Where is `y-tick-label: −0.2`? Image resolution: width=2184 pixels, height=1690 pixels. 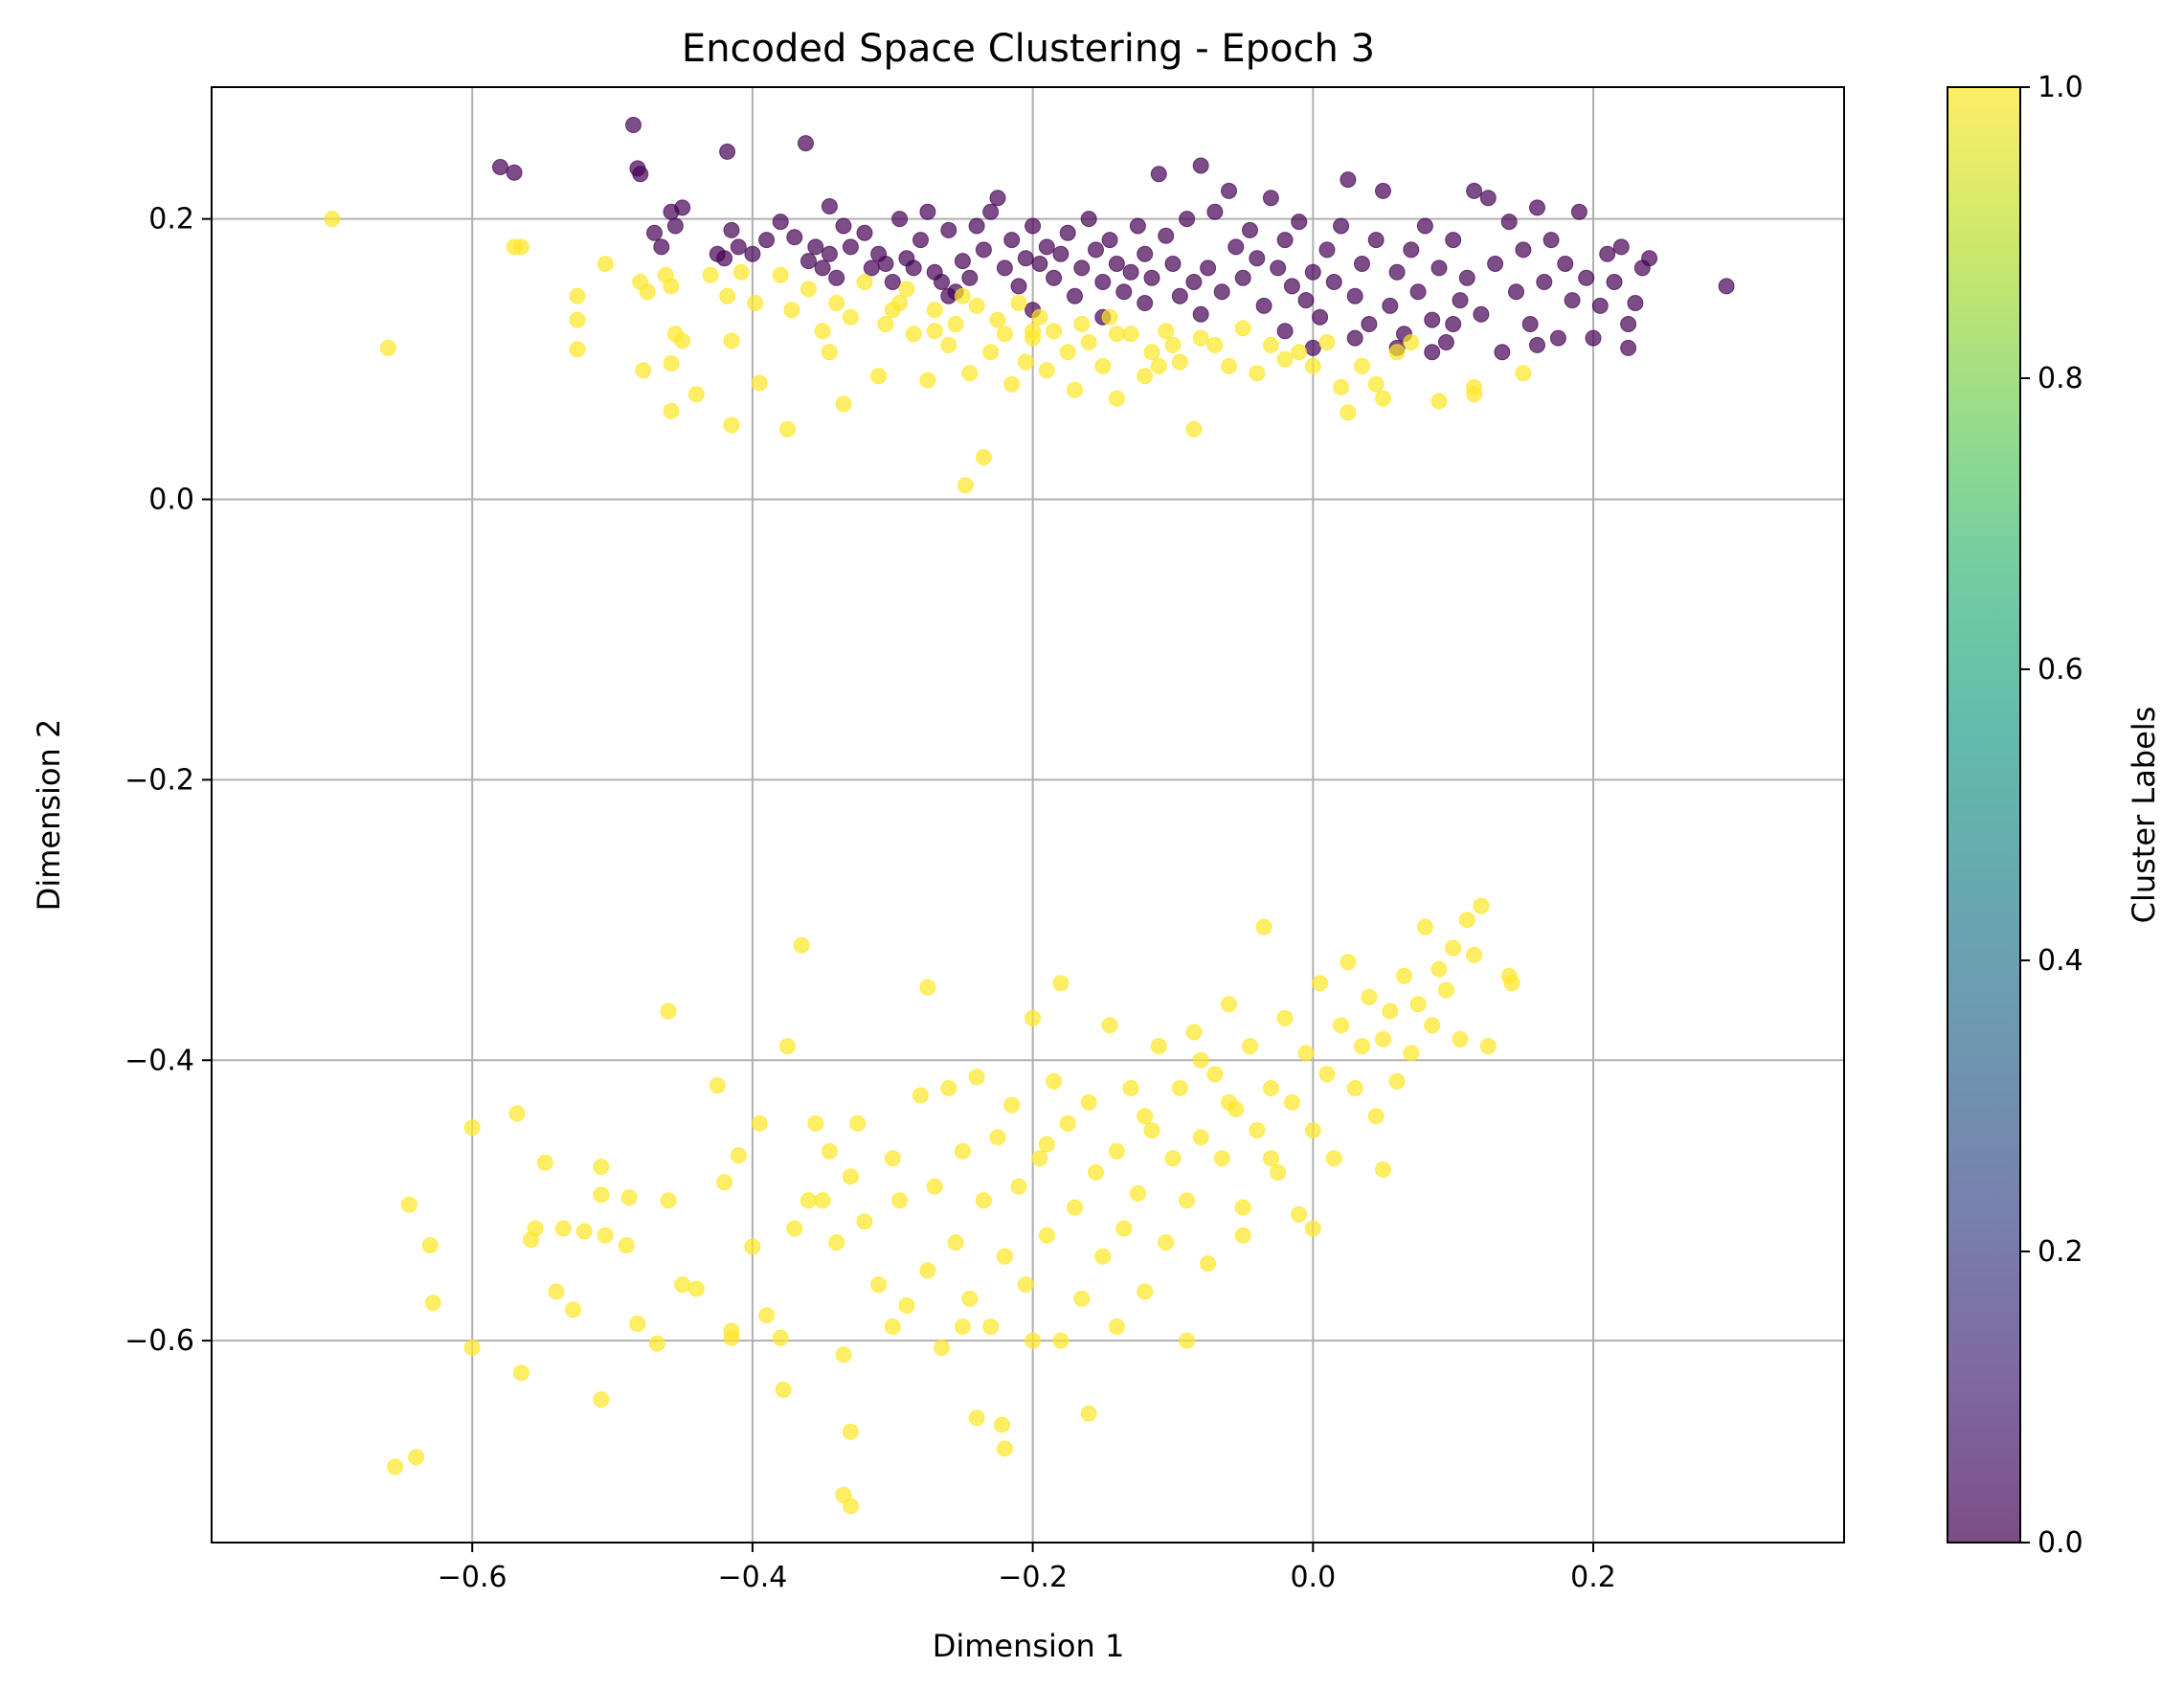
y-tick-label: −0.2 is located at coordinates (159, 780).